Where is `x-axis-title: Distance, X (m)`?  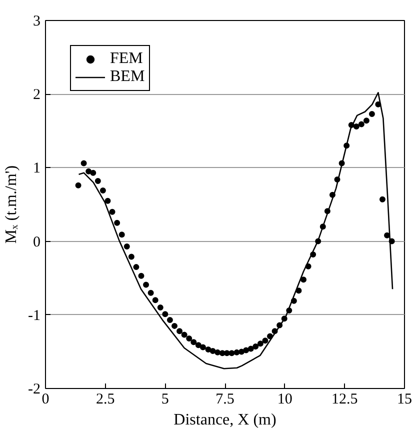 x-axis-title: Distance, X (m) is located at coordinates (225, 420).